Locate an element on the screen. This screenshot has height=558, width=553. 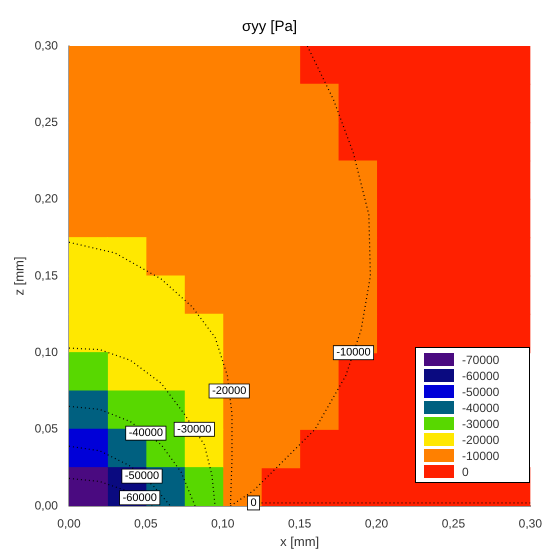
y-tick-label: 0,10 is located at coordinates (46, 351).